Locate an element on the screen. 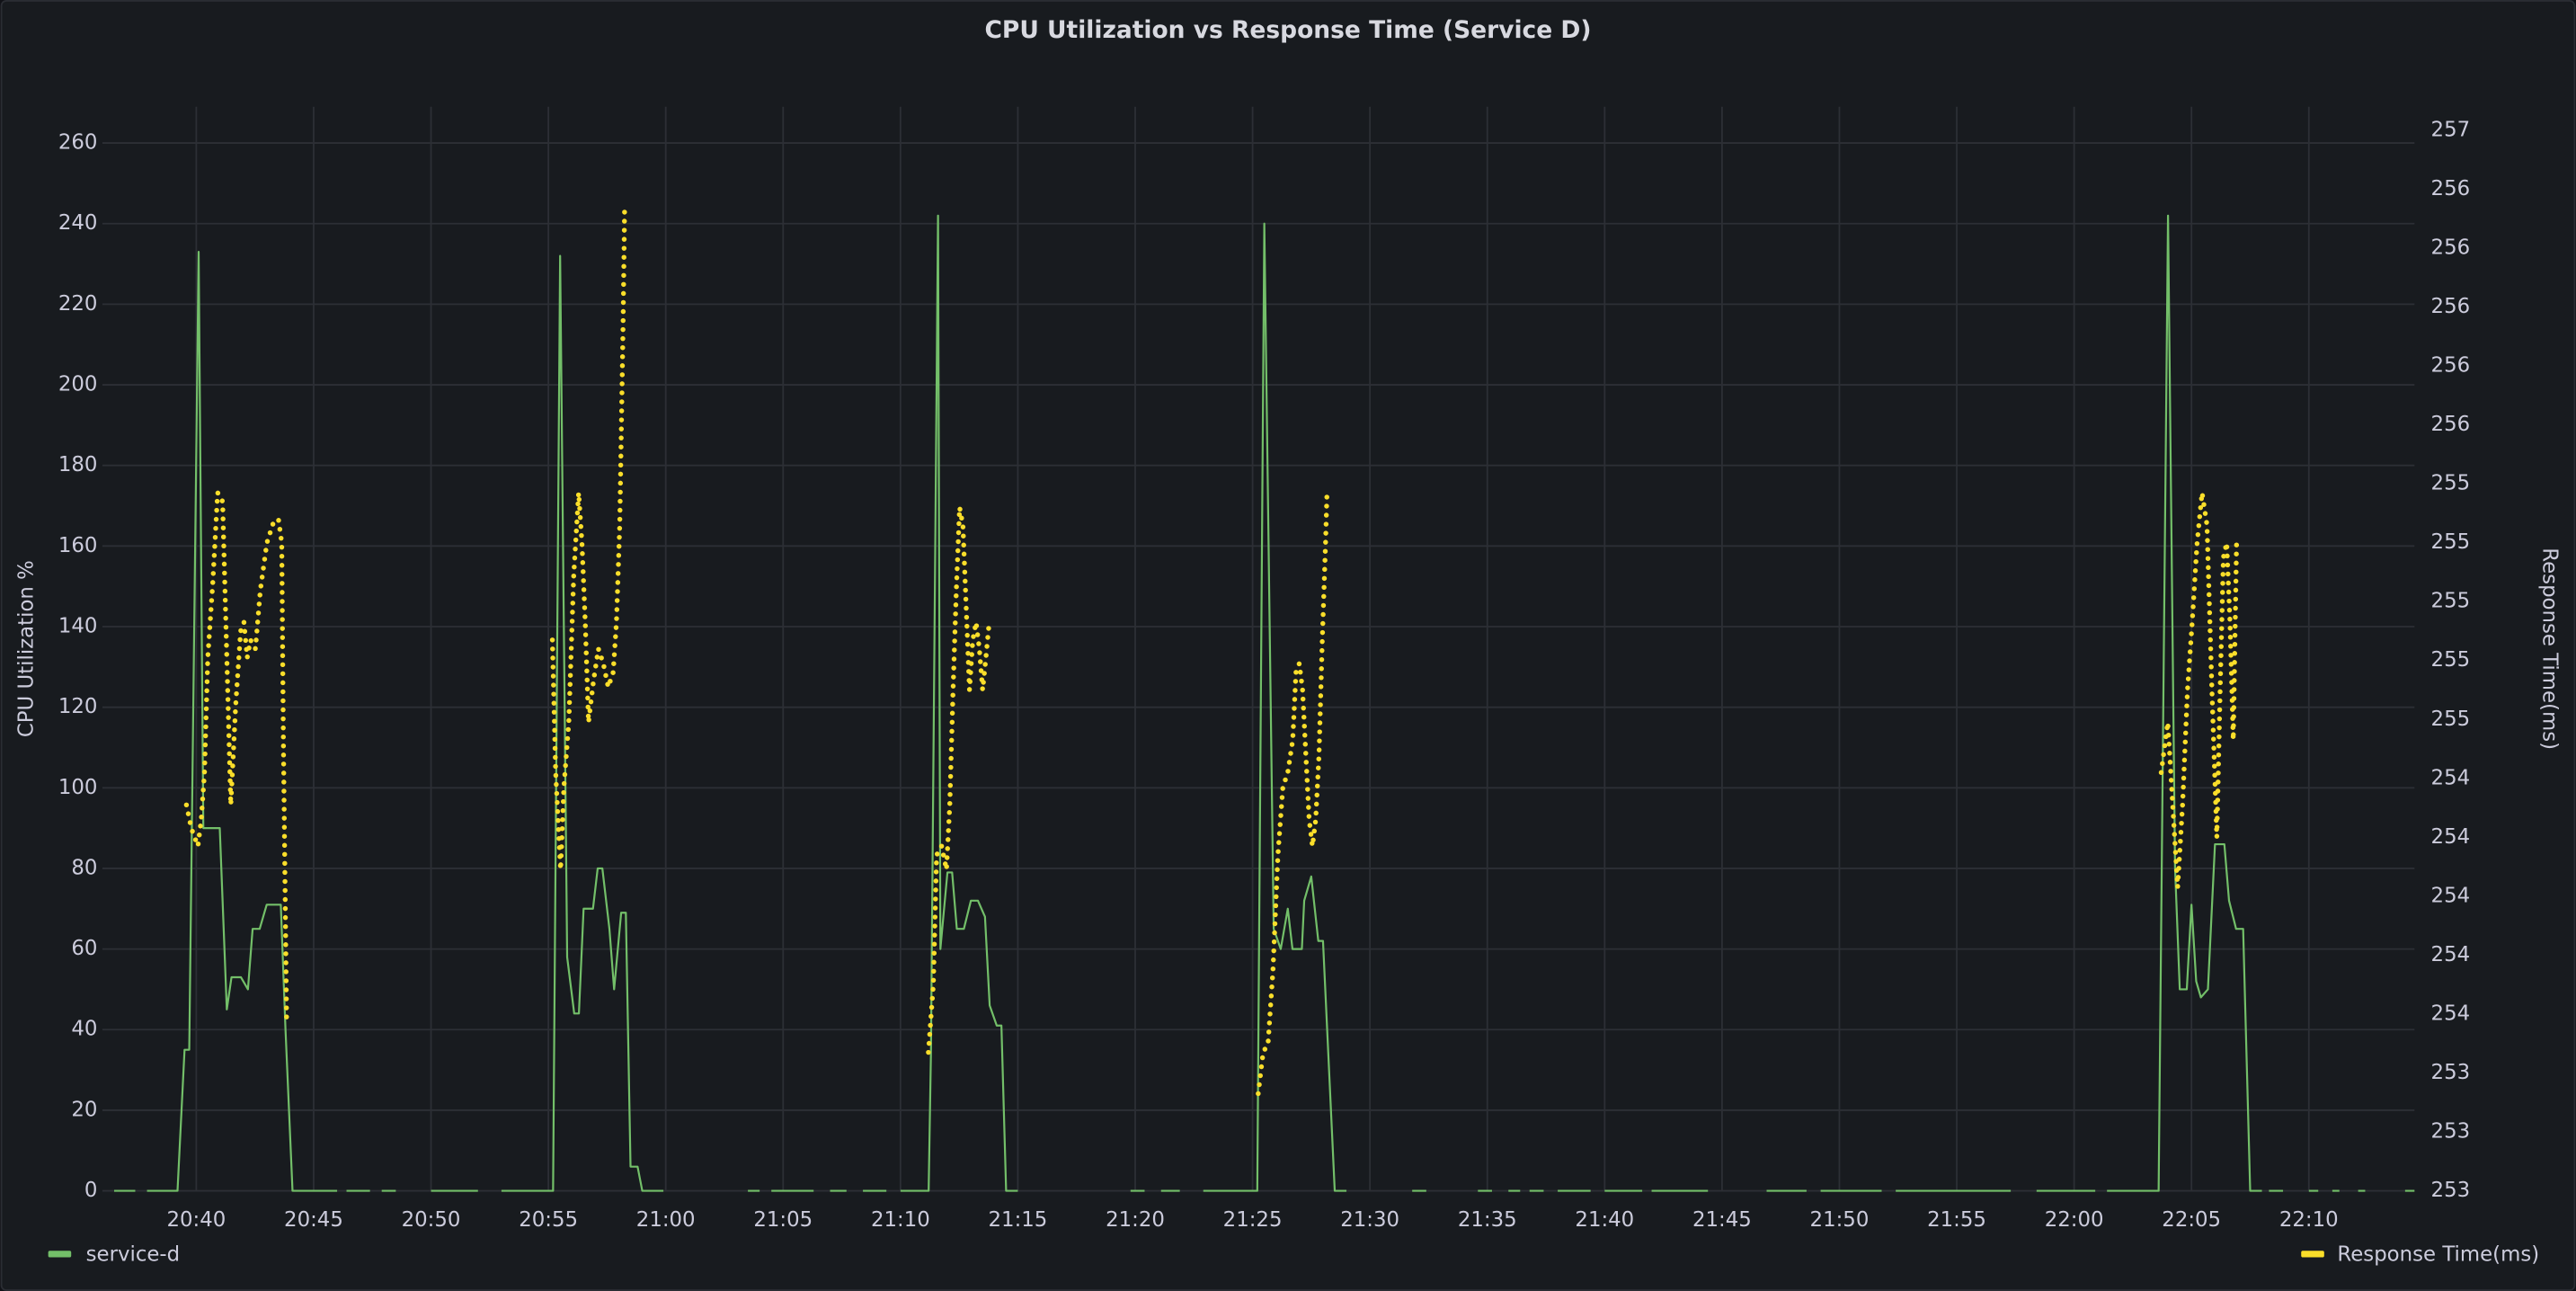 The width and height of the screenshot is (2576, 1291). x-tick-label: 21:05 is located at coordinates (783, 1220).